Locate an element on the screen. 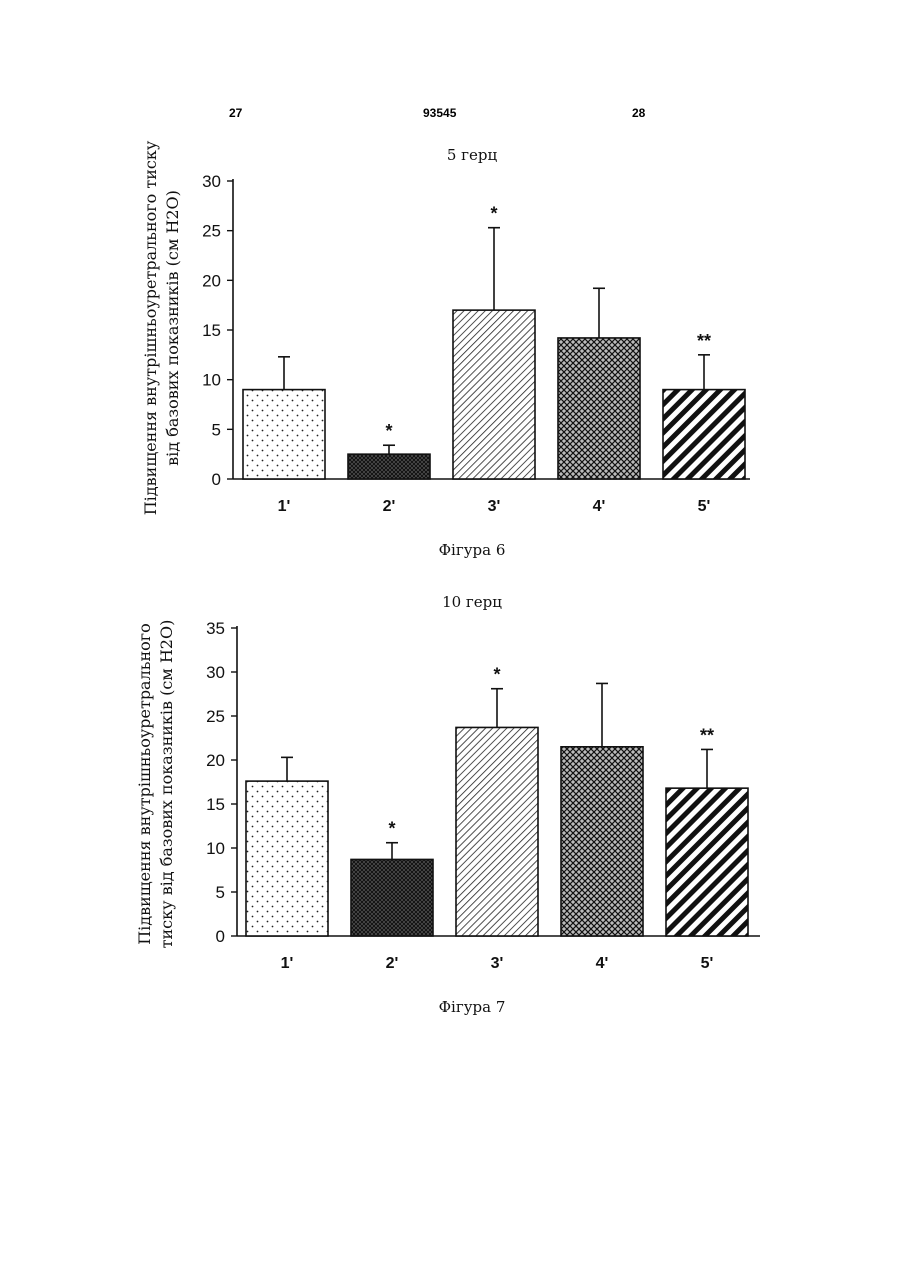 The height and width of the screenshot is (1273, 901). y-axis-label-line: тиску від базових показників (см H2O) is located at coordinates (166, 784).